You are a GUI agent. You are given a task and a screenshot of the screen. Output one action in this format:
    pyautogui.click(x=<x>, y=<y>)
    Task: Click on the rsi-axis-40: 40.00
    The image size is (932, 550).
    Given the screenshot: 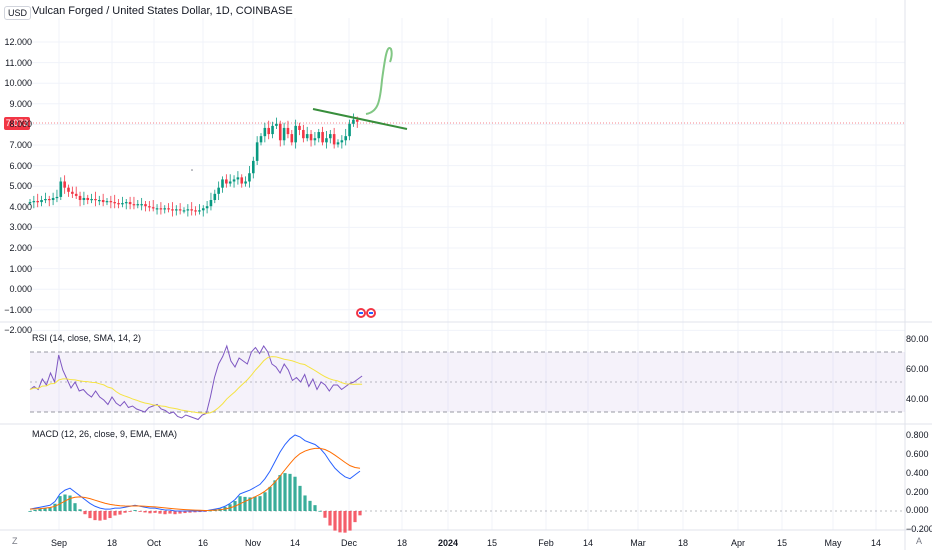 What is the action you would take?
    pyautogui.click(x=917, y=399)
    